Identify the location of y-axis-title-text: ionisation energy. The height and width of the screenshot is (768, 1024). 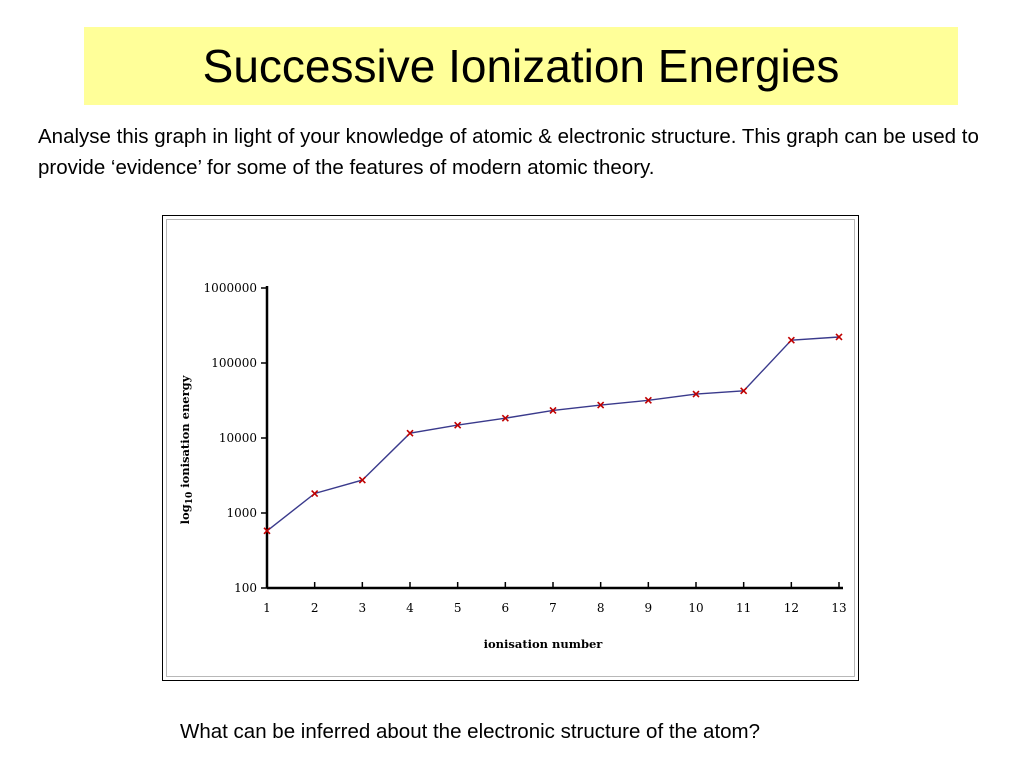
(185, 433).